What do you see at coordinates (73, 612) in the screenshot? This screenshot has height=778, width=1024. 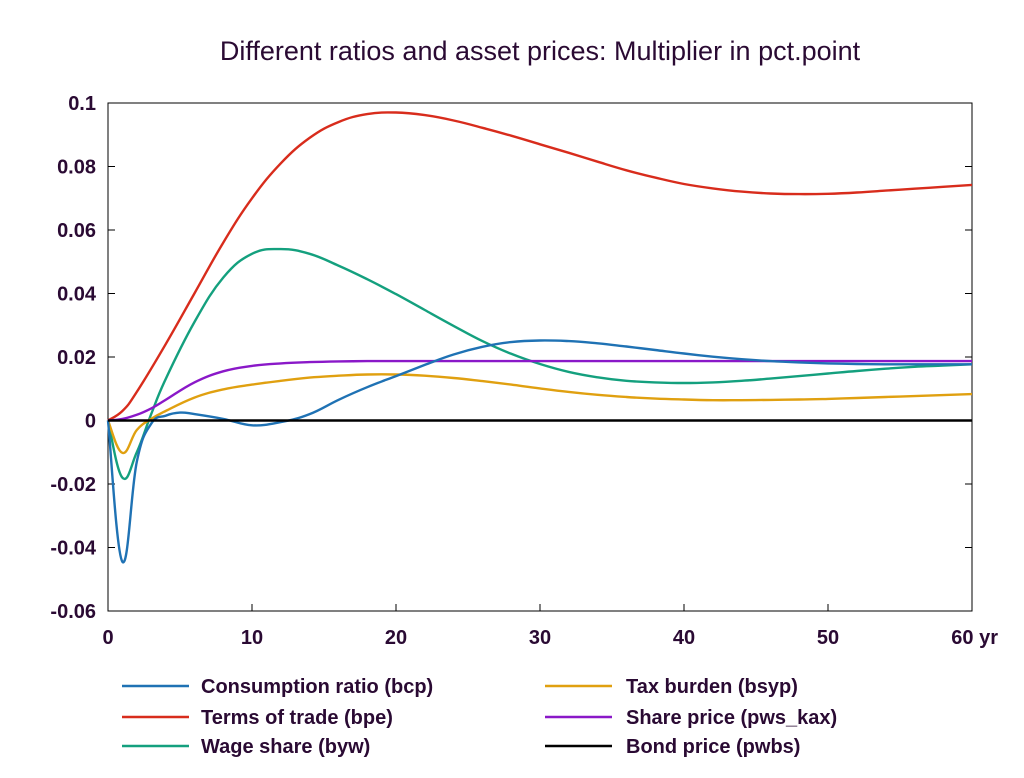 I see `y-tick-label: -0.06` at bounding box center [73, 612].